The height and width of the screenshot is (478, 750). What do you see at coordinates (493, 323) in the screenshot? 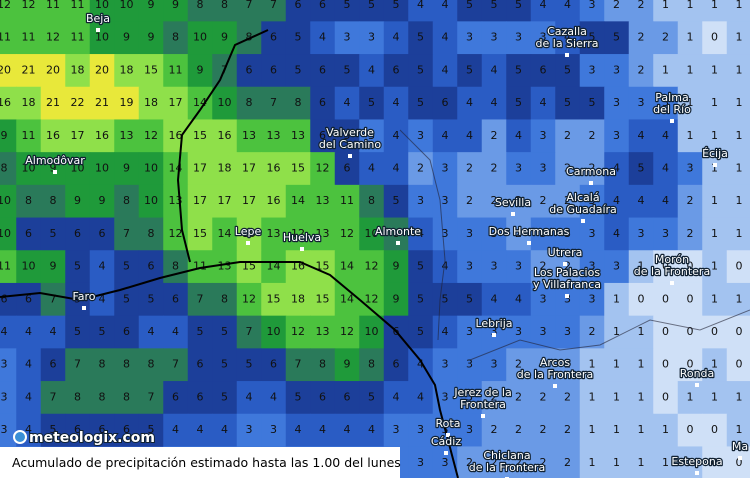
I see `city-name: Lebrija` at bounding box center [493, 323].